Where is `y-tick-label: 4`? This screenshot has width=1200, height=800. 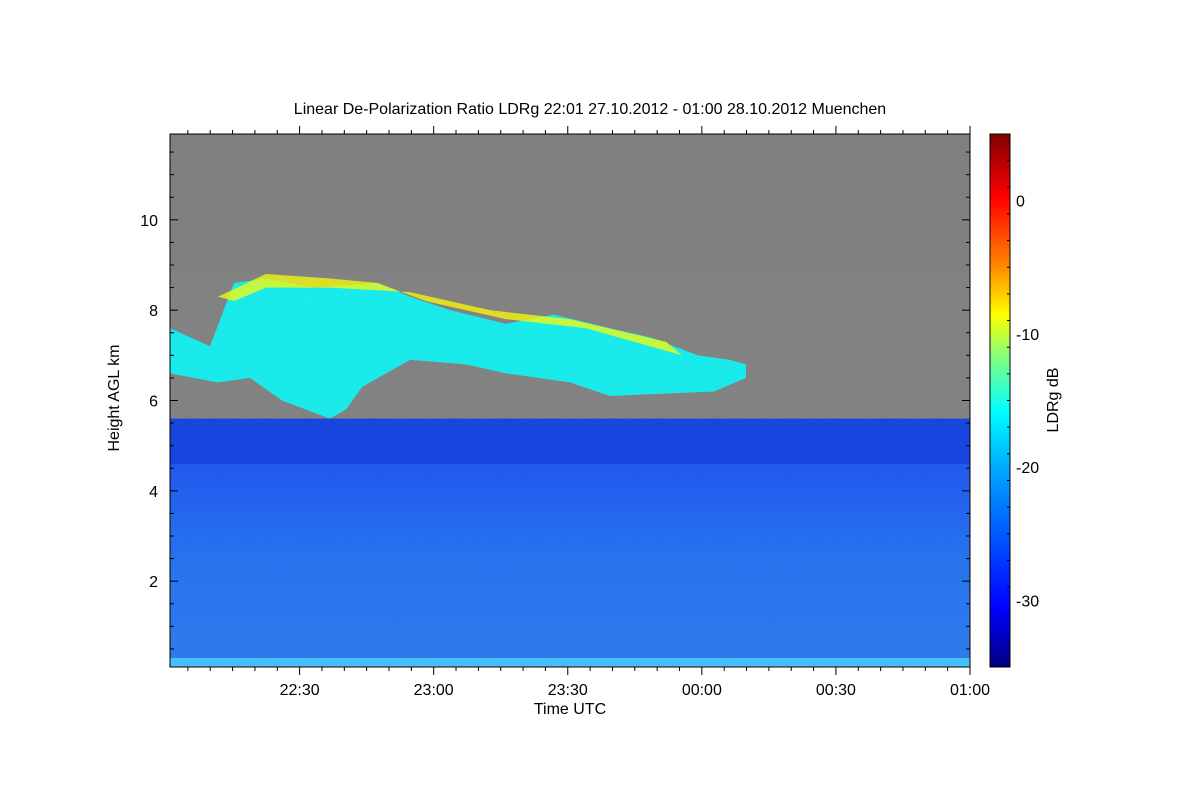 y-tick-label: 4 is located at coordinates (153, 492).